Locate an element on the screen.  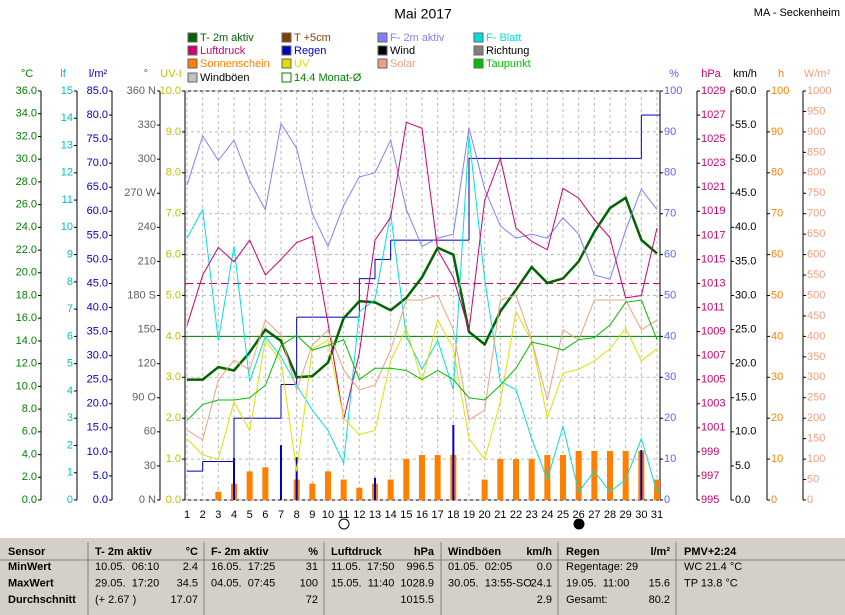
y-tick-label: 750 is located at coordinates (816, 193).